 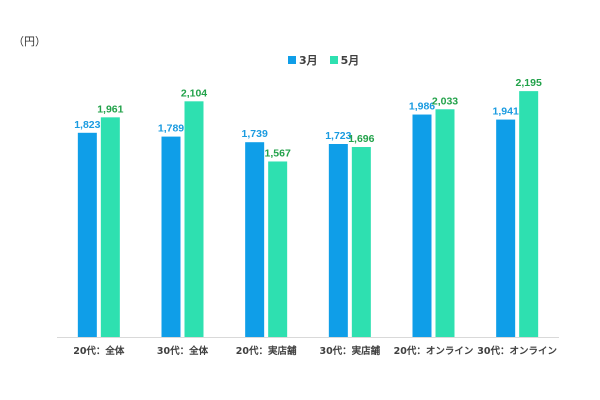 What do you see at coordinates (255, 134) in the screenshot?
I see `data-label-march-2: 1,739` at bounding box center [255, 134].